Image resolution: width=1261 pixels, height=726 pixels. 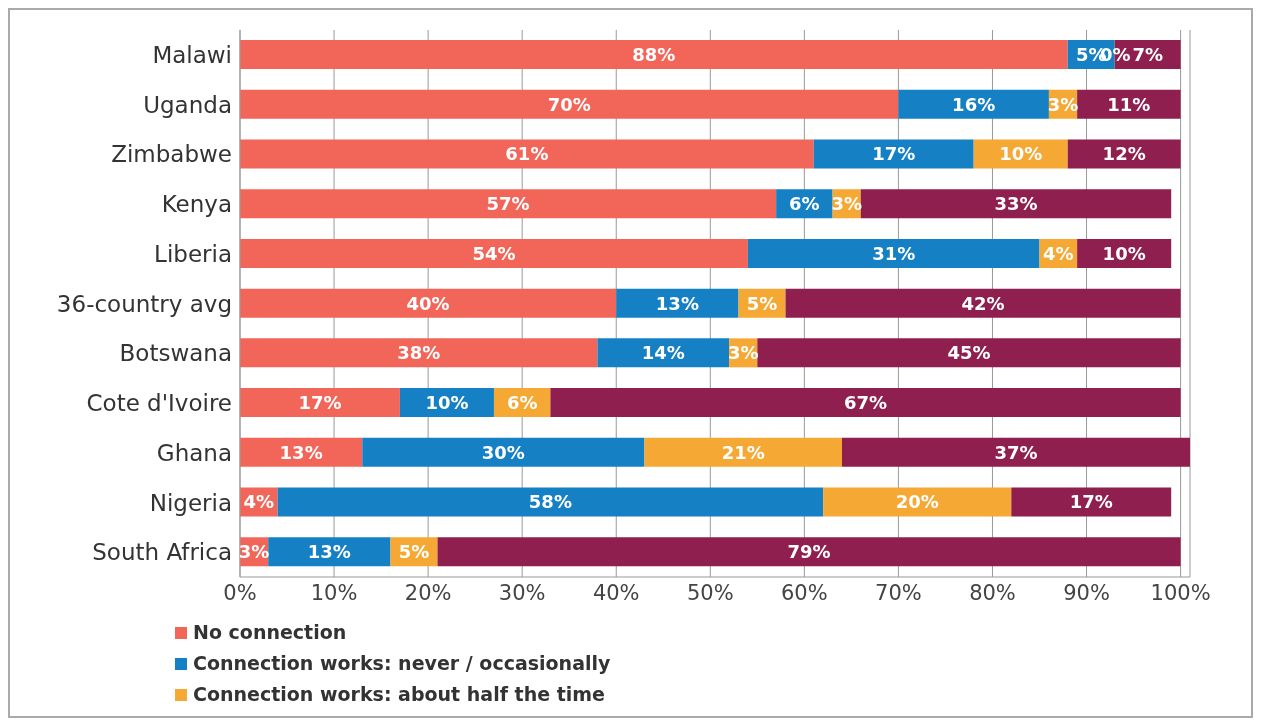 I want to click on legend-label: Connection works: about half the time, so click(x=399, y=694).